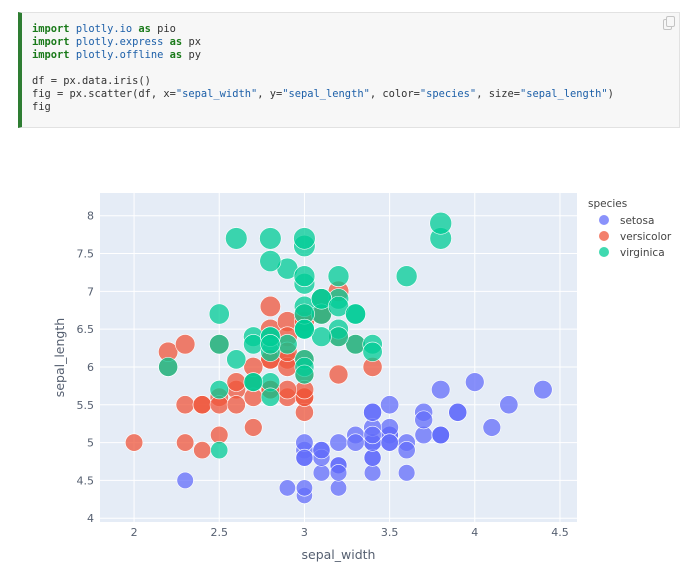 This screenshot has height=578, width=699. Describe the element at coordinates (90, 443) in the screenshot. I see `y-tick-label: 5` at that location.